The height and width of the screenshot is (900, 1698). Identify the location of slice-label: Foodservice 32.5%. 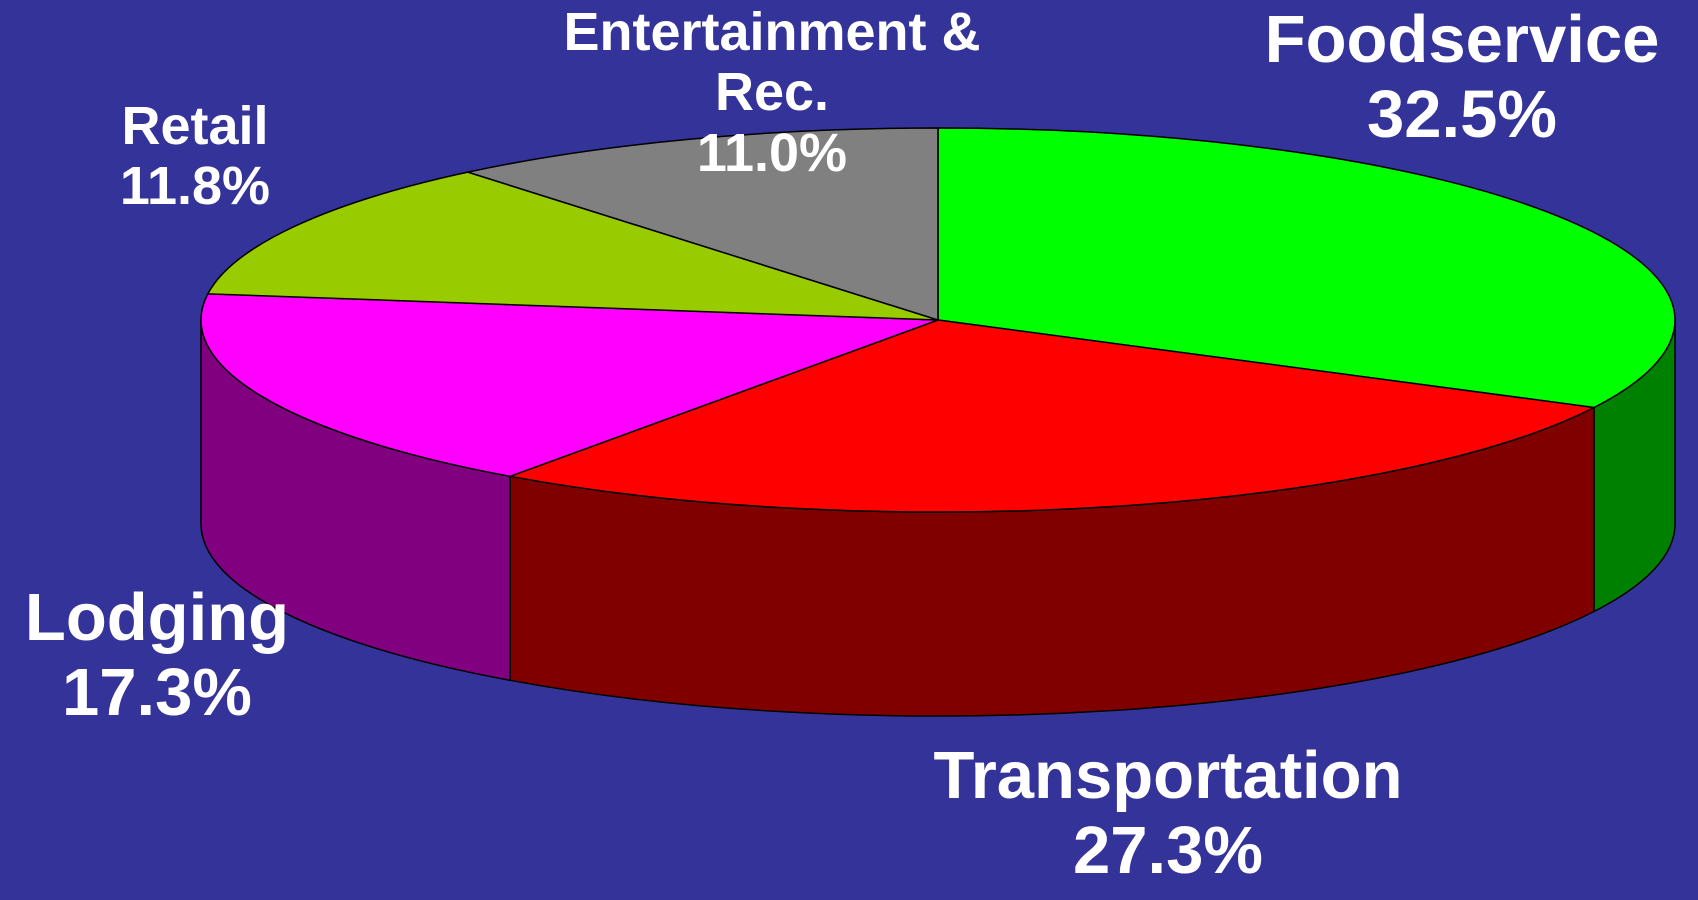
(1455, 77).